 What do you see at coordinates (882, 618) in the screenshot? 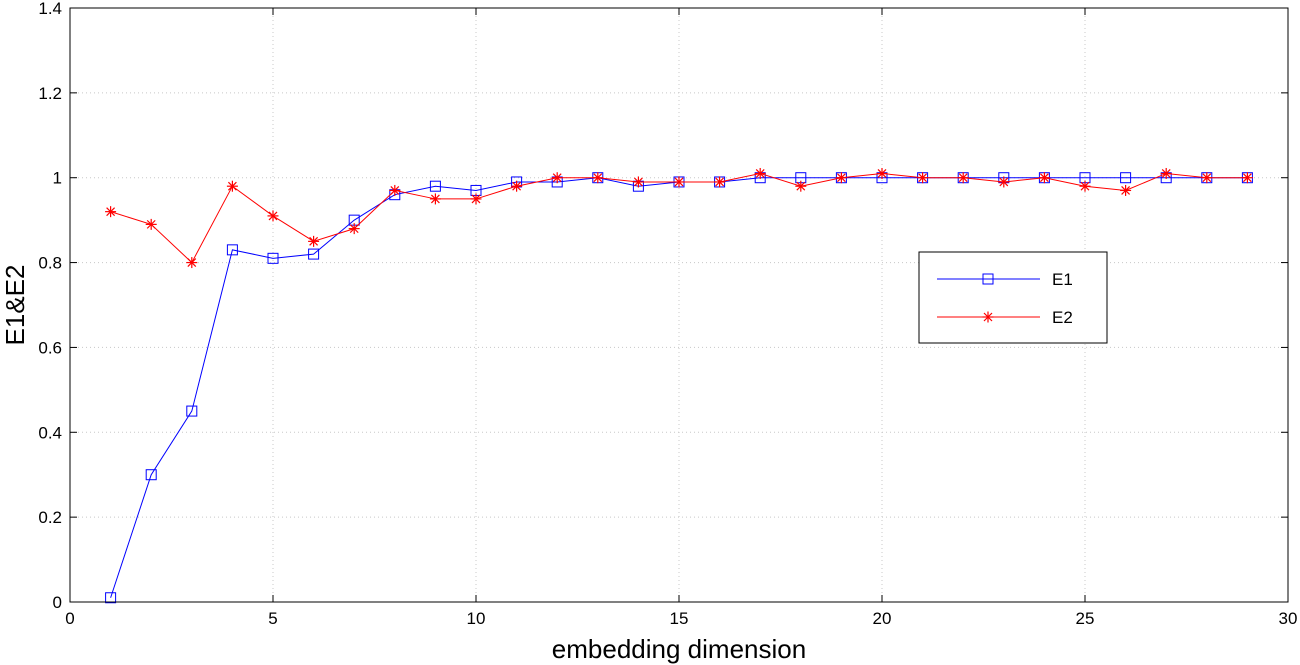
I see `x-tick-label: 20` at bounding box center [882, 618].